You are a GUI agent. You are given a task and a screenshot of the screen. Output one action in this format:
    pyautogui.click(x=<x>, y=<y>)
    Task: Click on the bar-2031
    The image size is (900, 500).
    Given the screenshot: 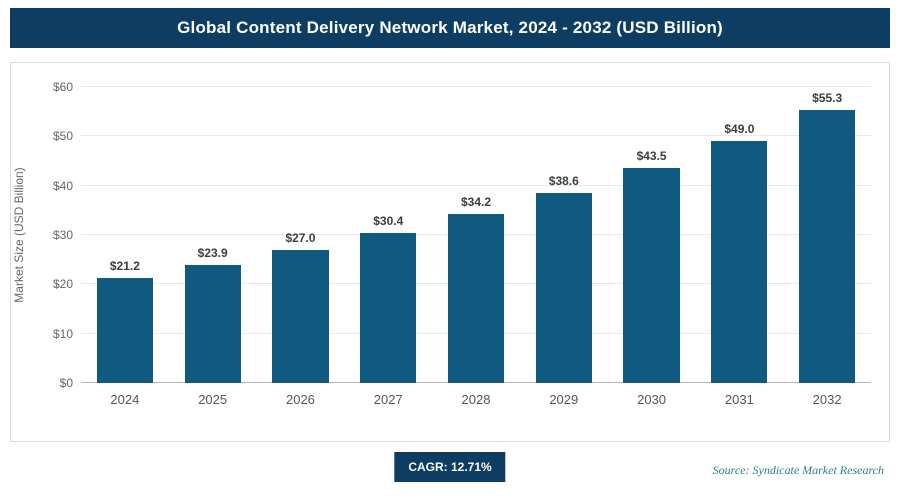 What is the action you would take?
    pyautogui.click(x=739, y=262)
    